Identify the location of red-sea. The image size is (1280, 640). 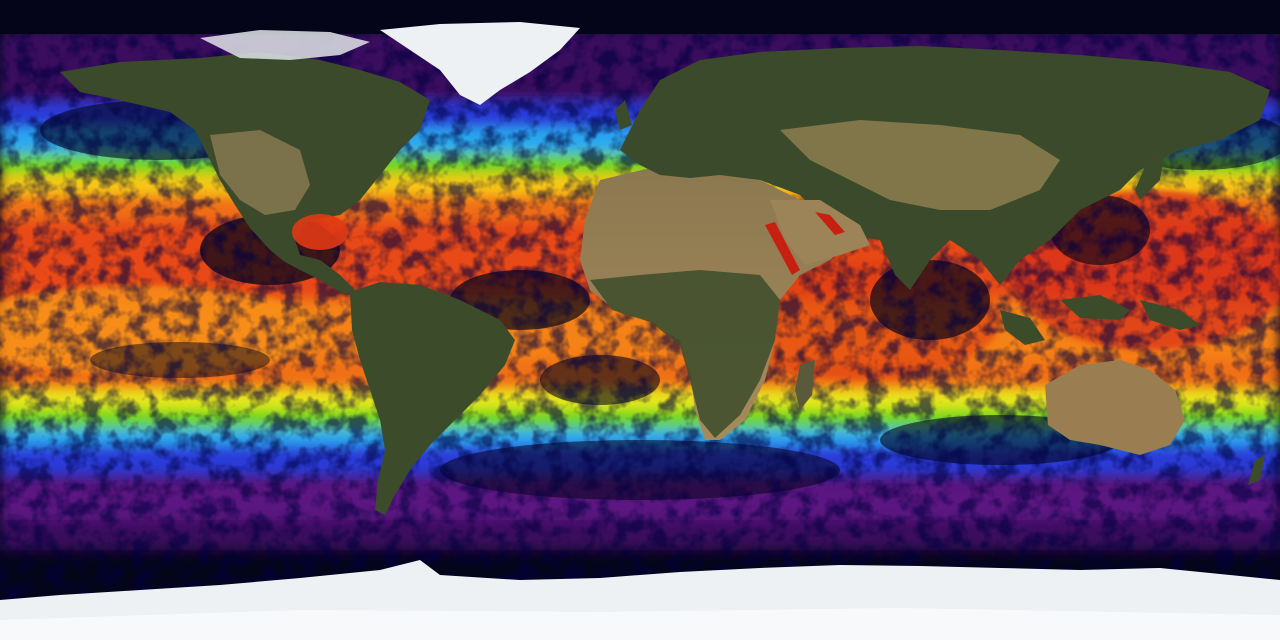
(805, 243).